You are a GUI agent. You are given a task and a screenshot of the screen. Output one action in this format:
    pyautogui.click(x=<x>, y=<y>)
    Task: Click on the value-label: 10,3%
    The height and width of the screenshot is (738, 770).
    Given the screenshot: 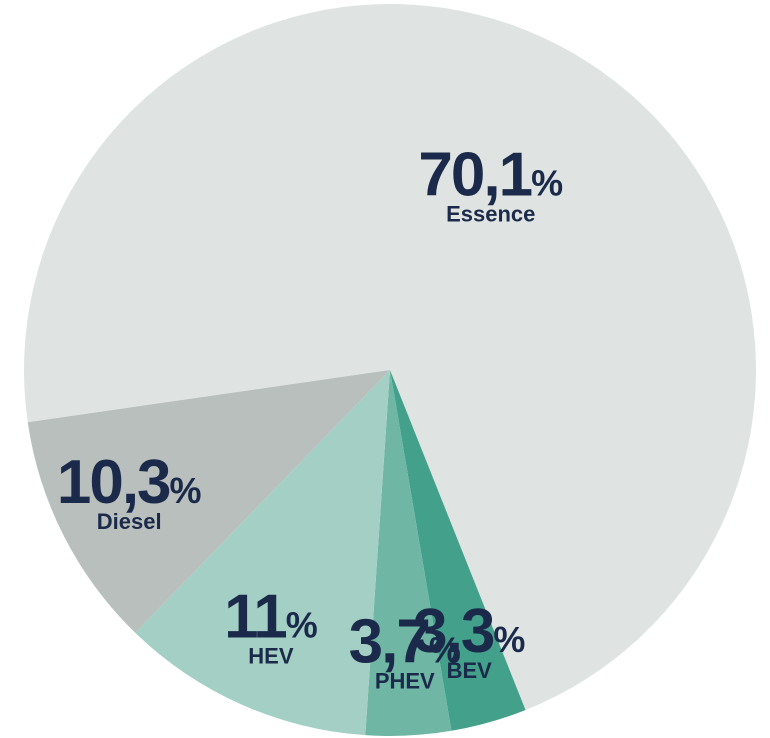 What is the action you would take?
    pyautogui.click(x=129, y=482)
    